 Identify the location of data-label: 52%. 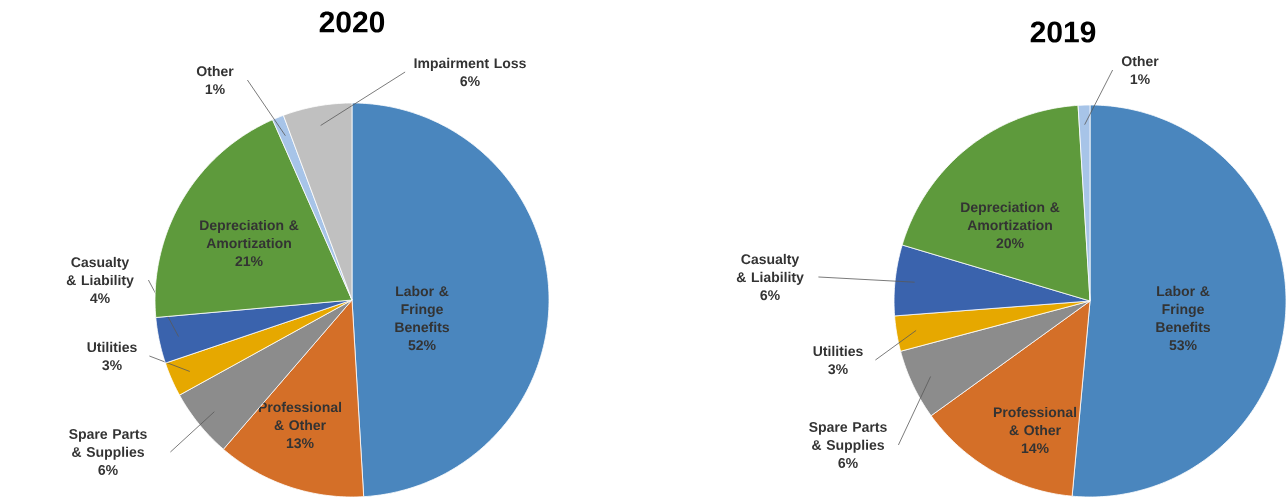
(422, 345).